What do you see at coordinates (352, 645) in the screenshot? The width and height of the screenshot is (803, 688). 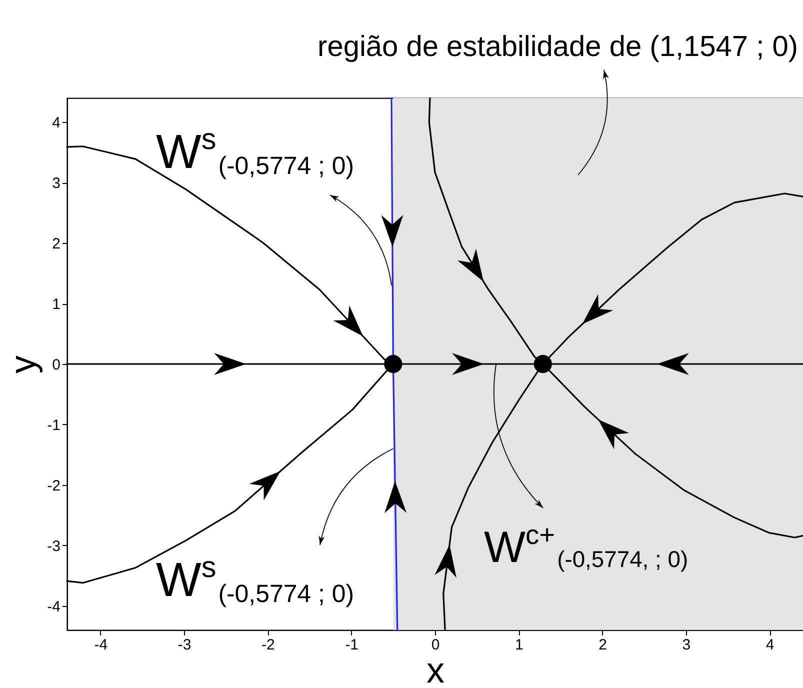 I see `x-tick-label: -1` at bounding box center [352, 645].